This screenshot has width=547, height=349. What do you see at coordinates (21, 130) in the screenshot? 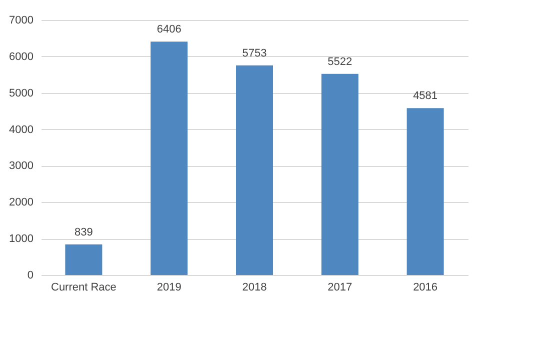
I see `y-tick-label: 4000` at bounding box center [21, 130].